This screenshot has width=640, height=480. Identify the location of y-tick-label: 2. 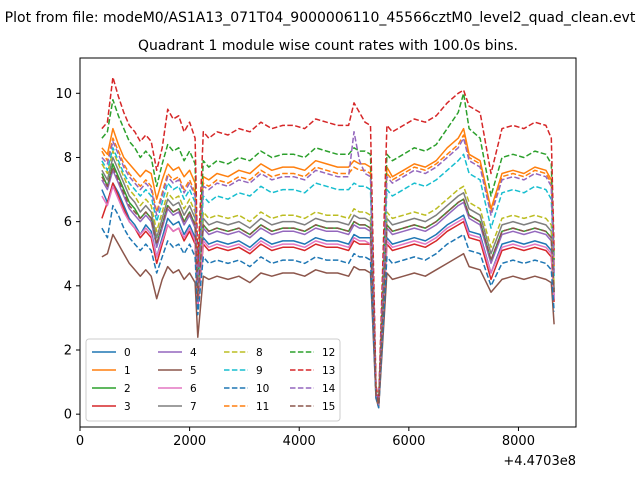
(68, 350).